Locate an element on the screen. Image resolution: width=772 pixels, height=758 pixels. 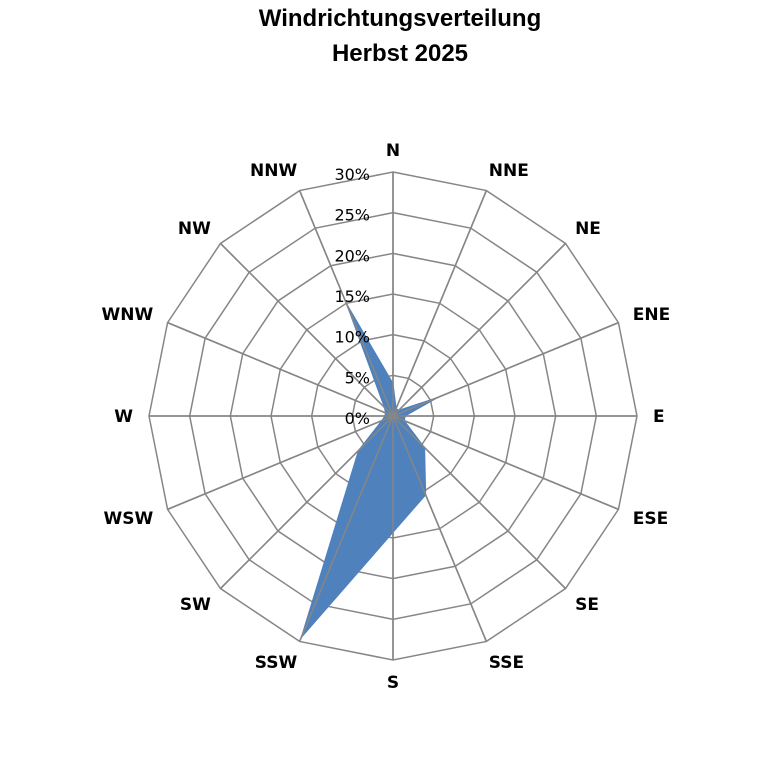
chart-subtitle: Herbst 2025 is located at coordinates (400, 53).